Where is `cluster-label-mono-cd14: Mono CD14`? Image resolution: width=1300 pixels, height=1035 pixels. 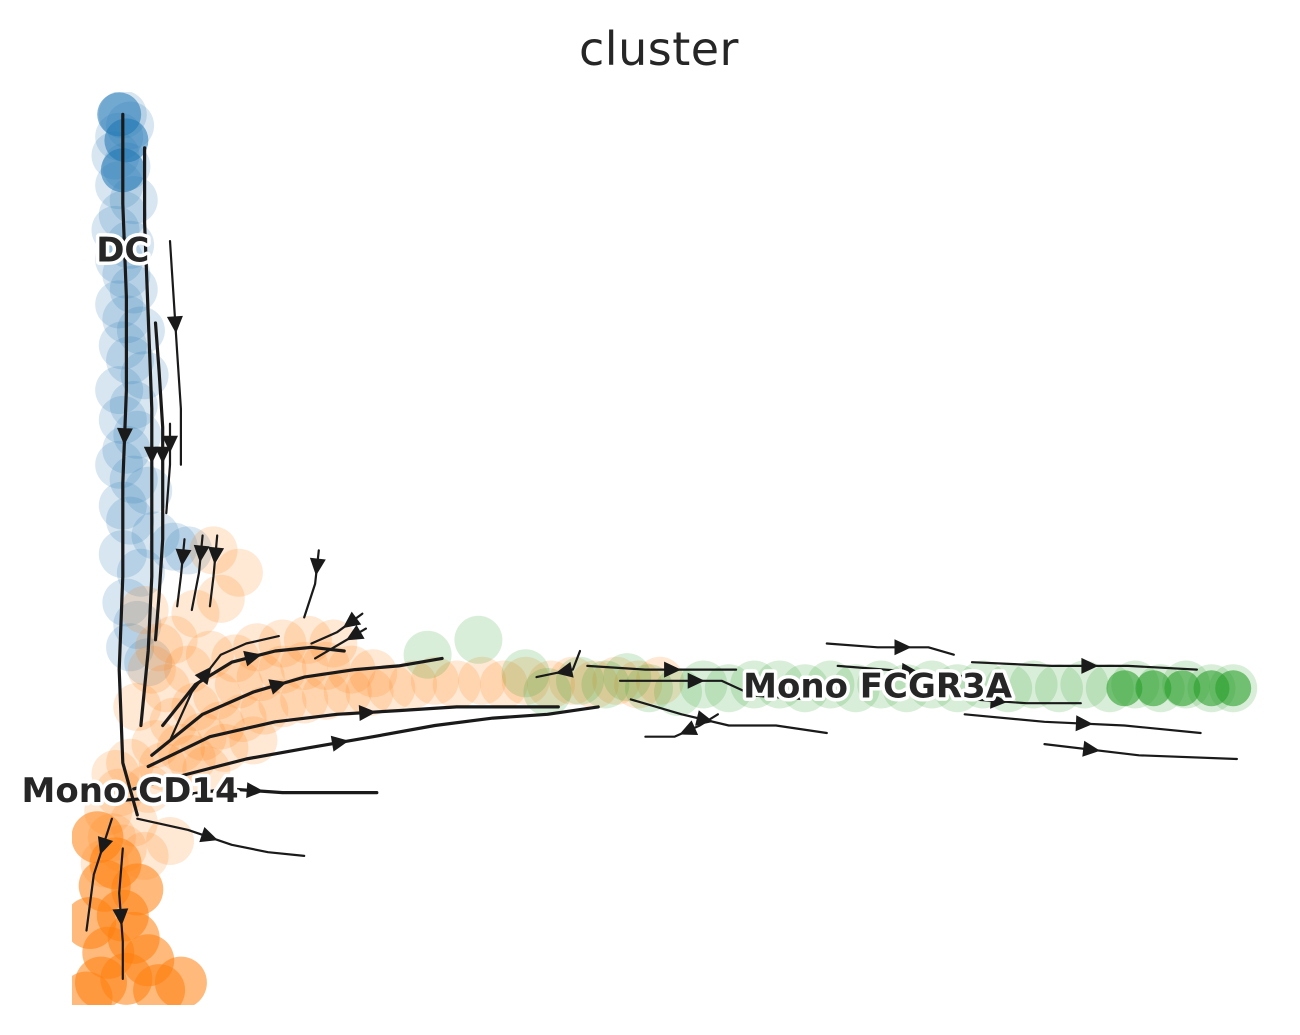
cluster-label-mono-cd14: Mono CD14 is located at coordinates (130, 791).